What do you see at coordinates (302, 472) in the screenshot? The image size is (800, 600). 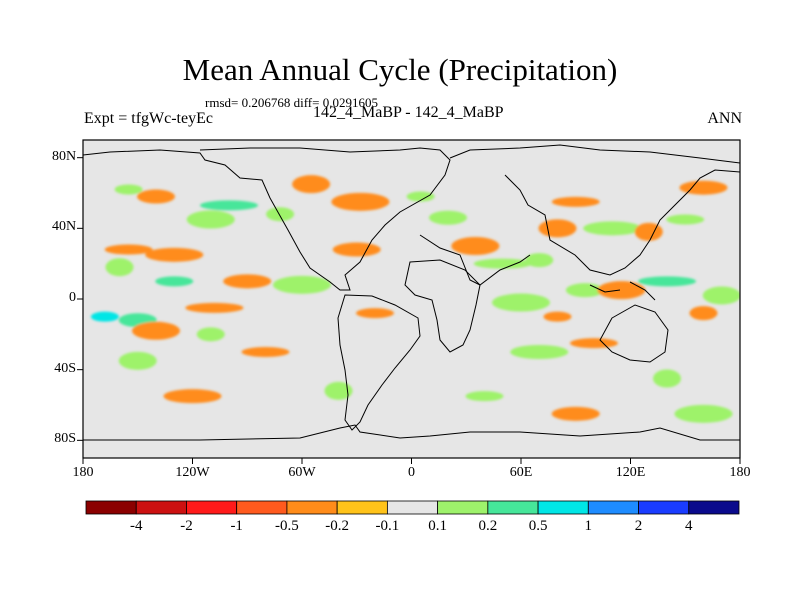 I see `lon-label: 60W` at bounding box center [302, 472].